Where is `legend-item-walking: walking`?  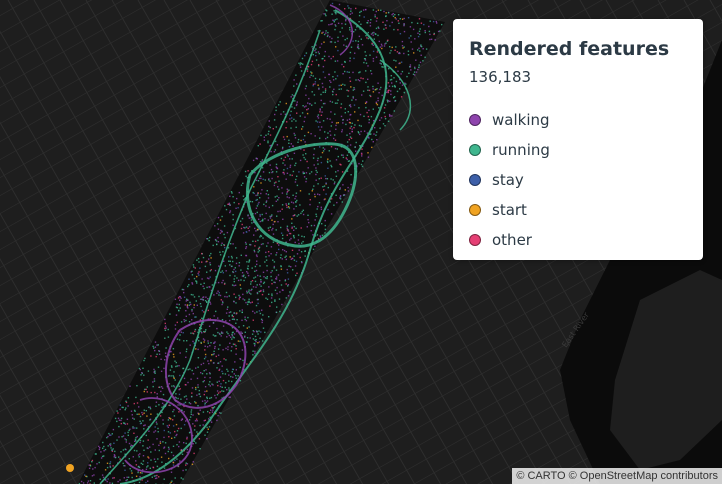 legend-item-walking: walking is located at coordinates (578, 120).